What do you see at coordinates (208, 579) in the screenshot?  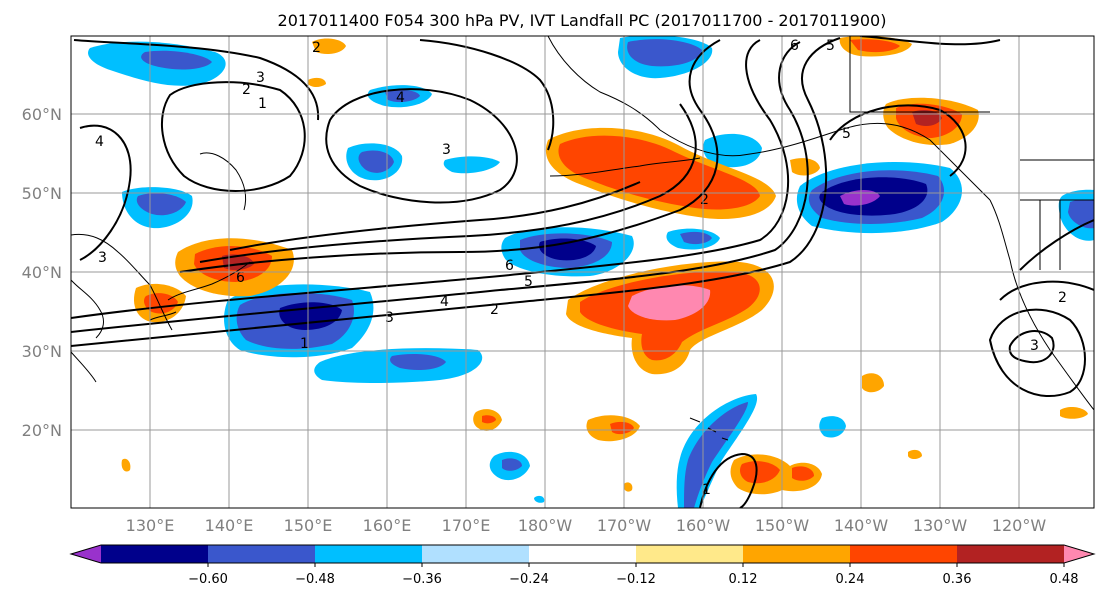 I see `colorbar-tick-label: −0.60` at bounding box center [208, 579].